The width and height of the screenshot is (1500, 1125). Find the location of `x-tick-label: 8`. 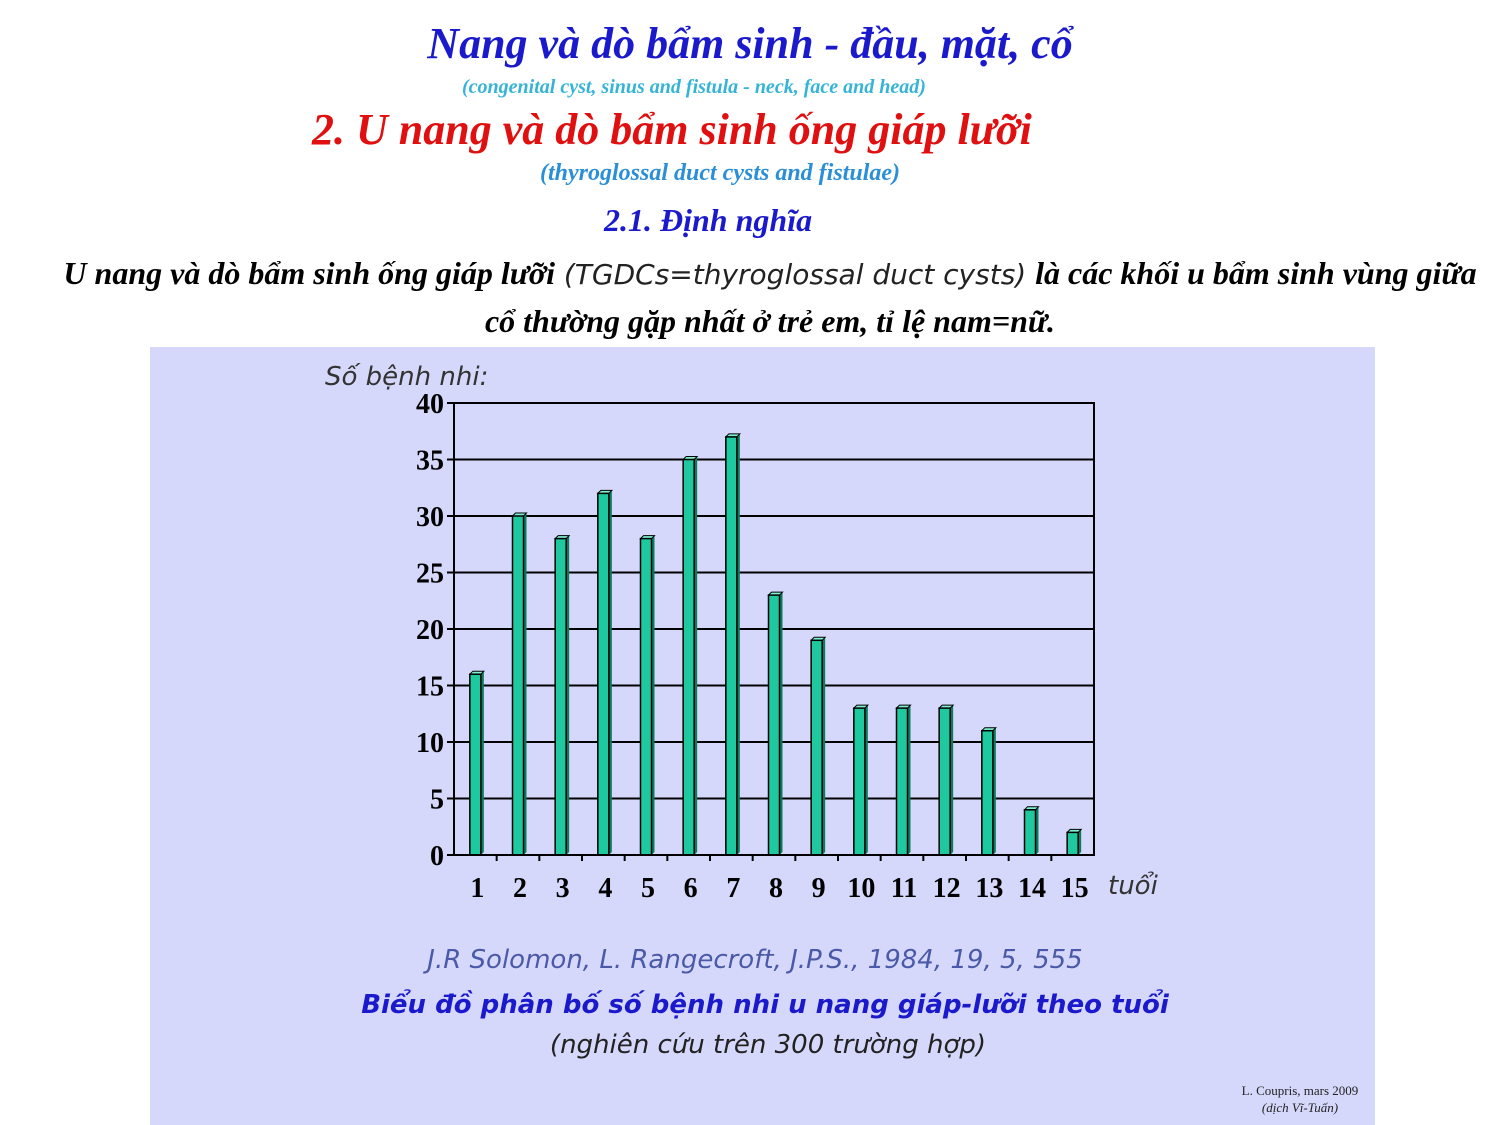

x-tick-label: 8 is located at coordinates (776, 888).